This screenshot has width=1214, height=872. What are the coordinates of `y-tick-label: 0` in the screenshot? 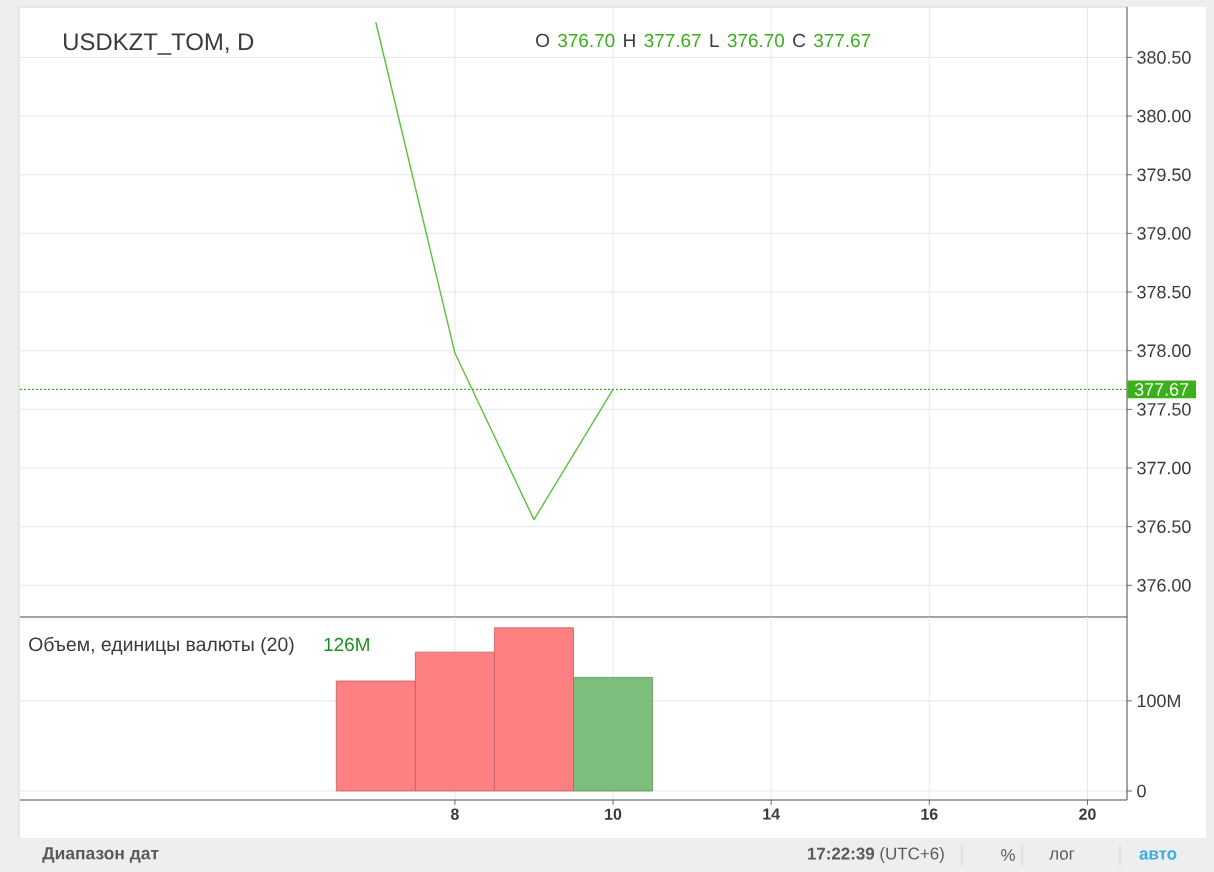 It's located at (1141, 791).